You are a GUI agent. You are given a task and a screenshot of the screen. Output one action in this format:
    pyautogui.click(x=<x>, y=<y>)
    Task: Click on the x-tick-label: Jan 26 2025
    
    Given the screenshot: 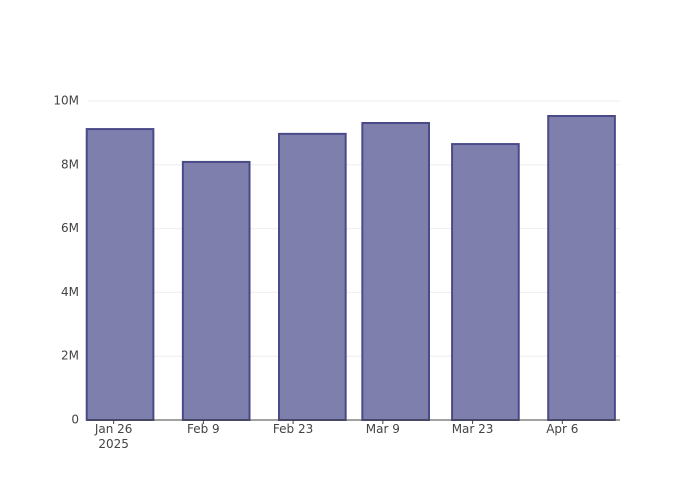 What is the action you would take?
    pyautogui.click(x=113, y=436)
    